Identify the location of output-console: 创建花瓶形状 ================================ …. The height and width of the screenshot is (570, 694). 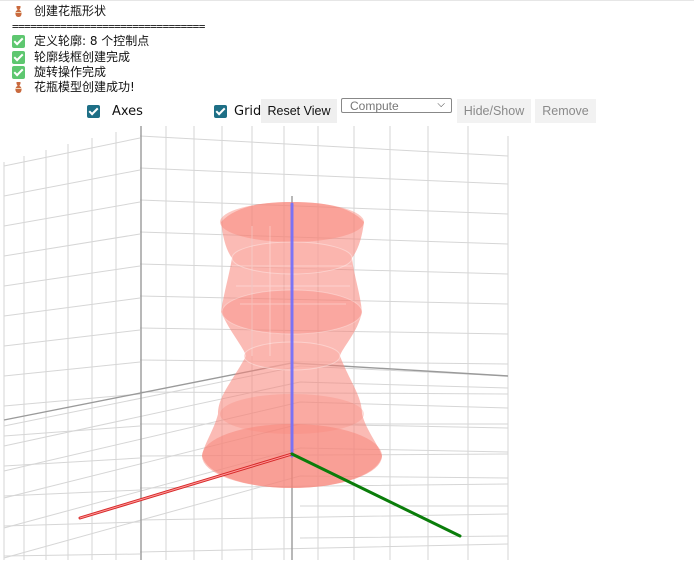
(108, 49).